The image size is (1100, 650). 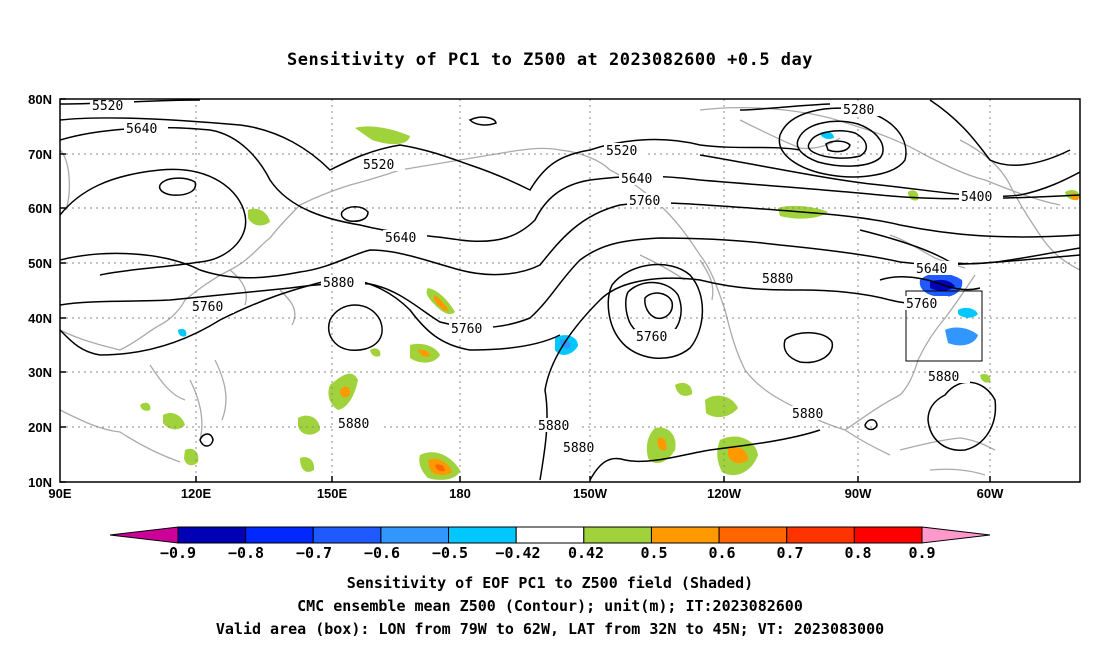 What do you see at coordinates (526, 493) in the screenshot?
I see `longitude-labels: 90E 120E 150E 180 150W 120W 90W 60W` at bounding box center [526, 493].